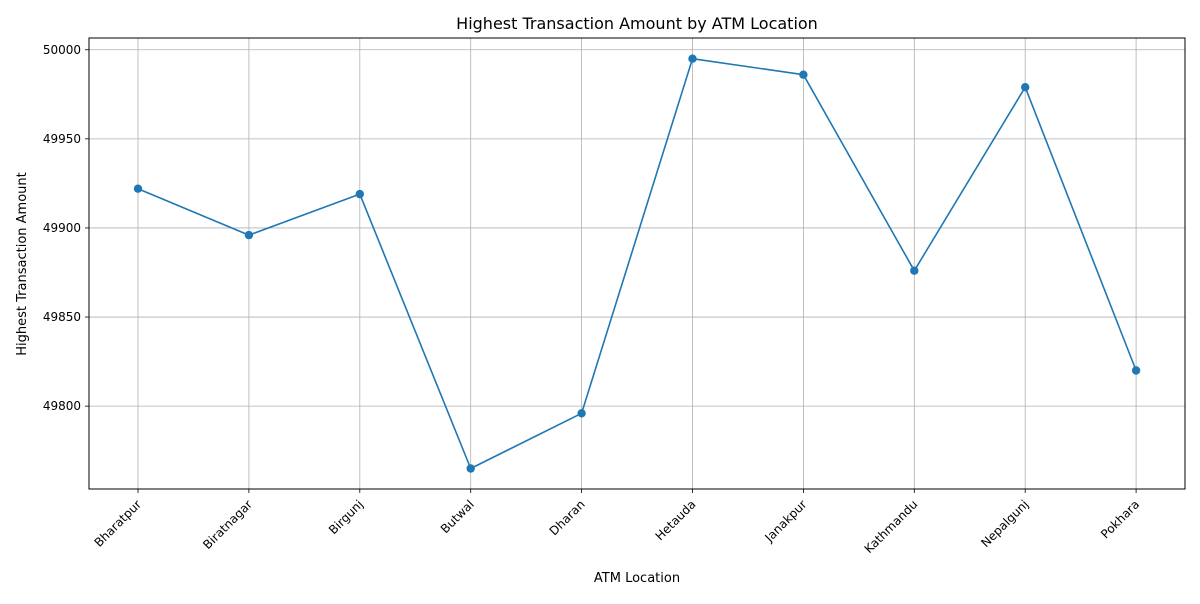  What do you see at coordinates (62, 317) in the screenshot?
I see `y-tick-label: 49850` at bounding box center [62, 317].